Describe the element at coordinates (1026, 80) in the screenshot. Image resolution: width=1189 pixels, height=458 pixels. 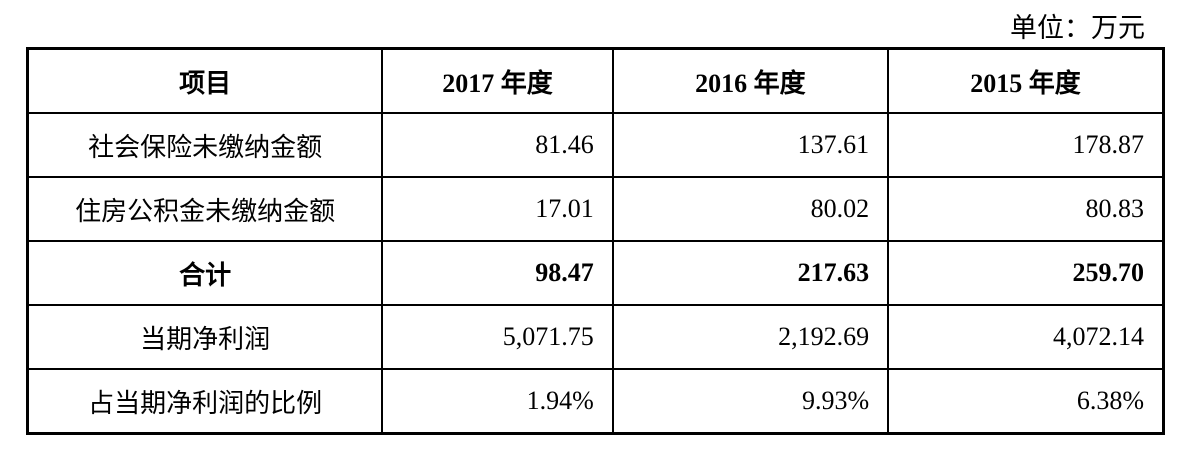
I see `header-cell: 2015 年度` at that location.